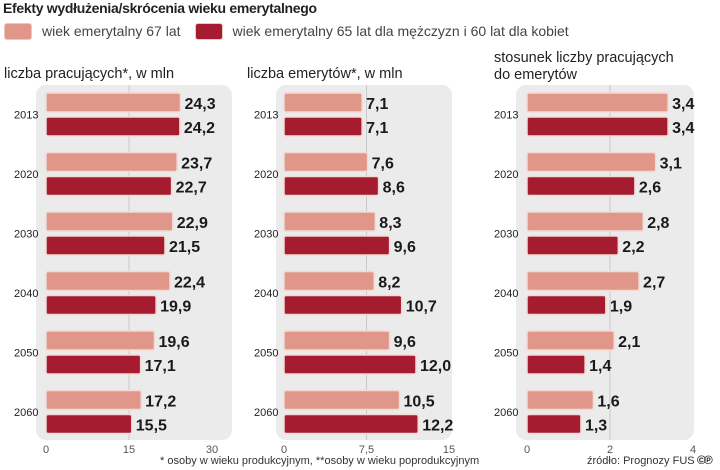 This screenshot has height=470, width=720. What do you see at coordinates (608, 402) in the screenshot?
I see `data-label: 1,6` at bounding box center [608, 402].